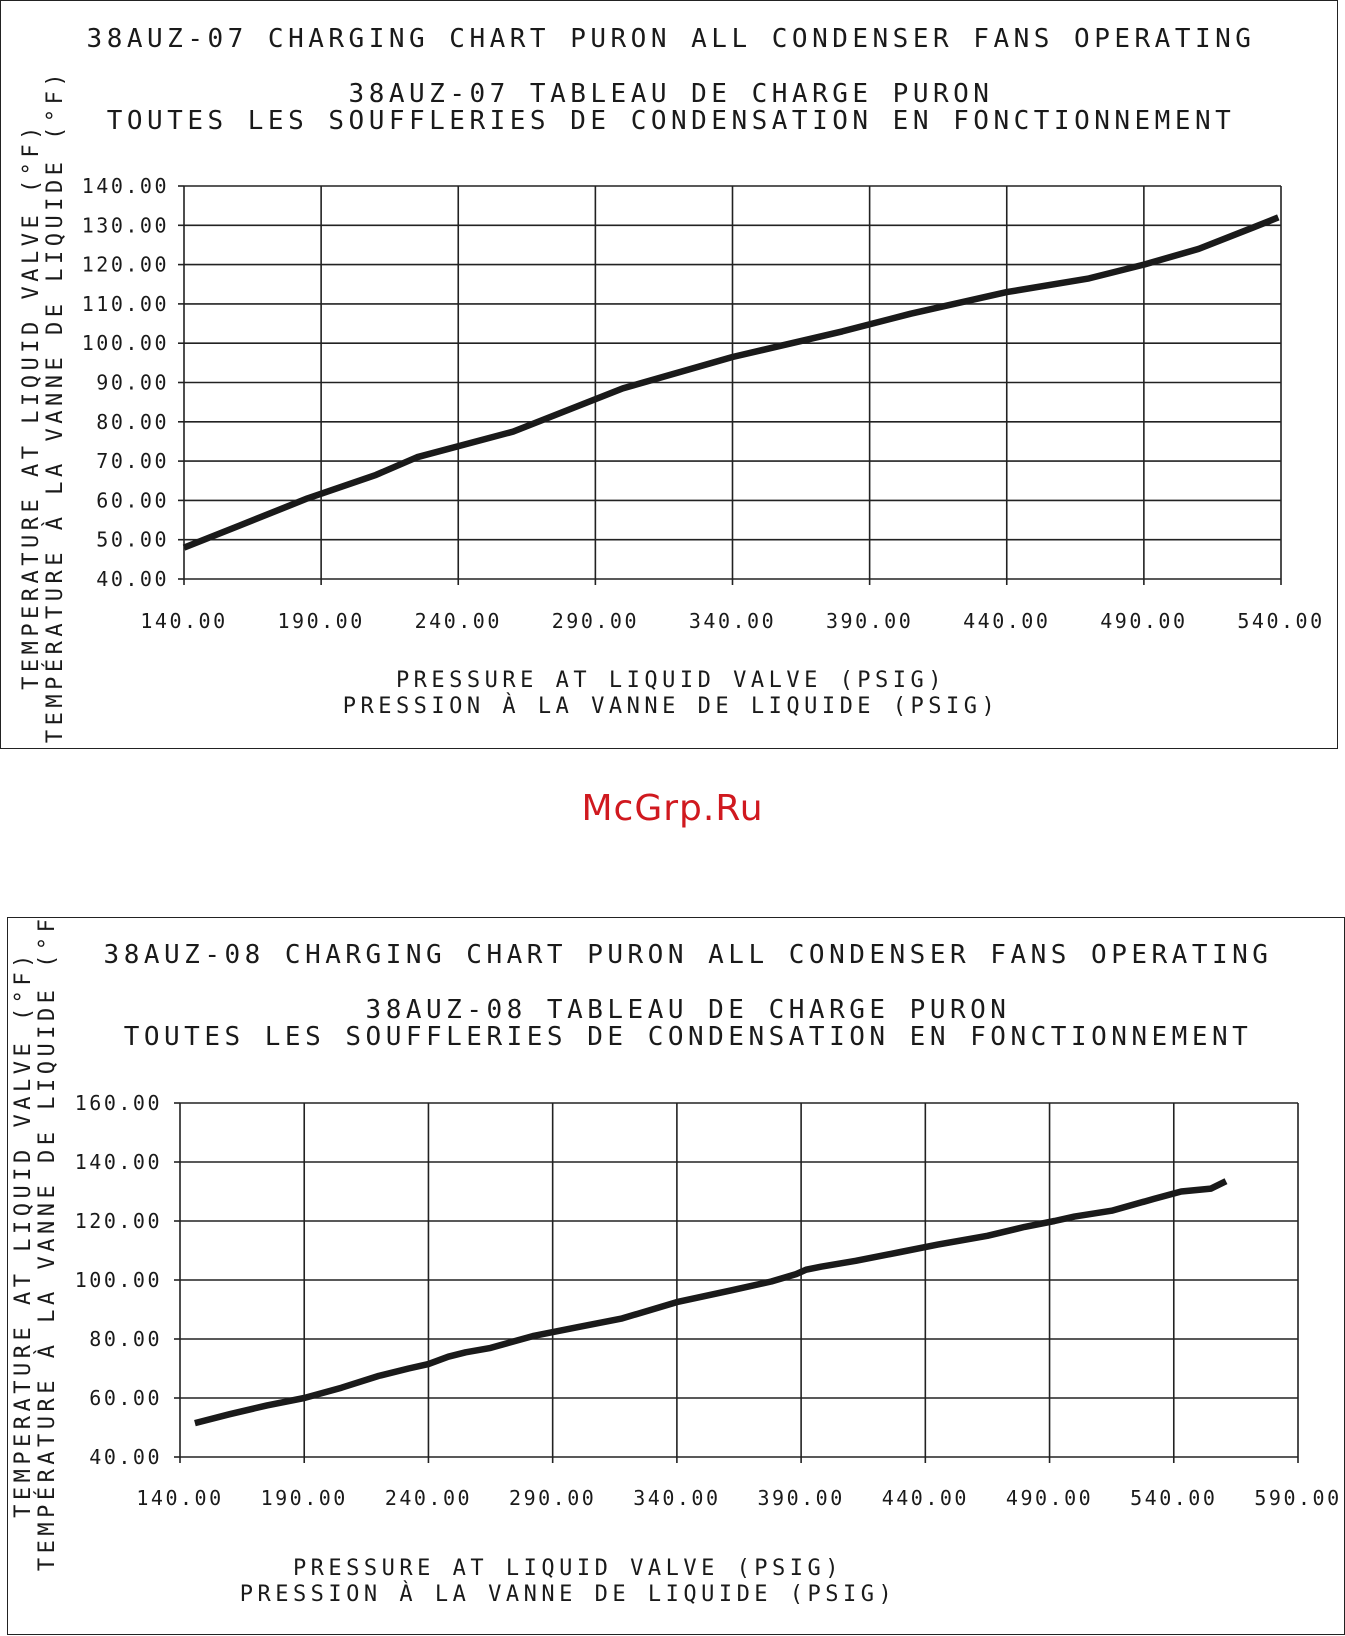  I want to click on y-tick-label: 90.00, so click(132, 383).